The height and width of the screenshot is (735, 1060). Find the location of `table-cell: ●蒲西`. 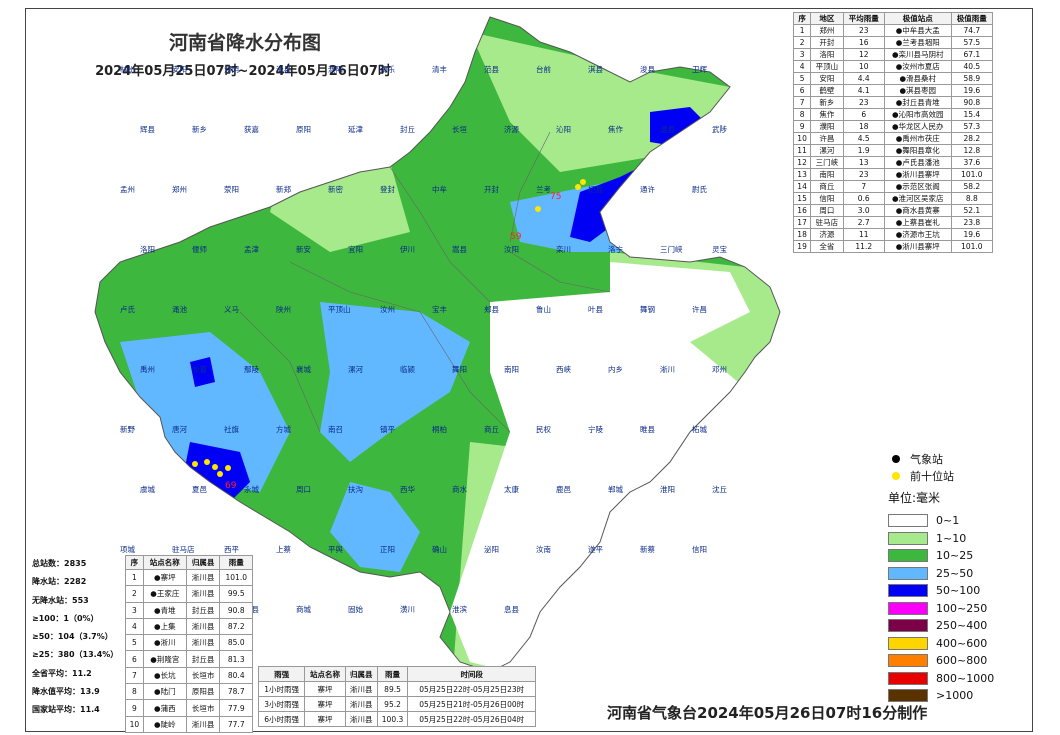

table-cell: ●蒲西 is located at coordinates (164, 708).